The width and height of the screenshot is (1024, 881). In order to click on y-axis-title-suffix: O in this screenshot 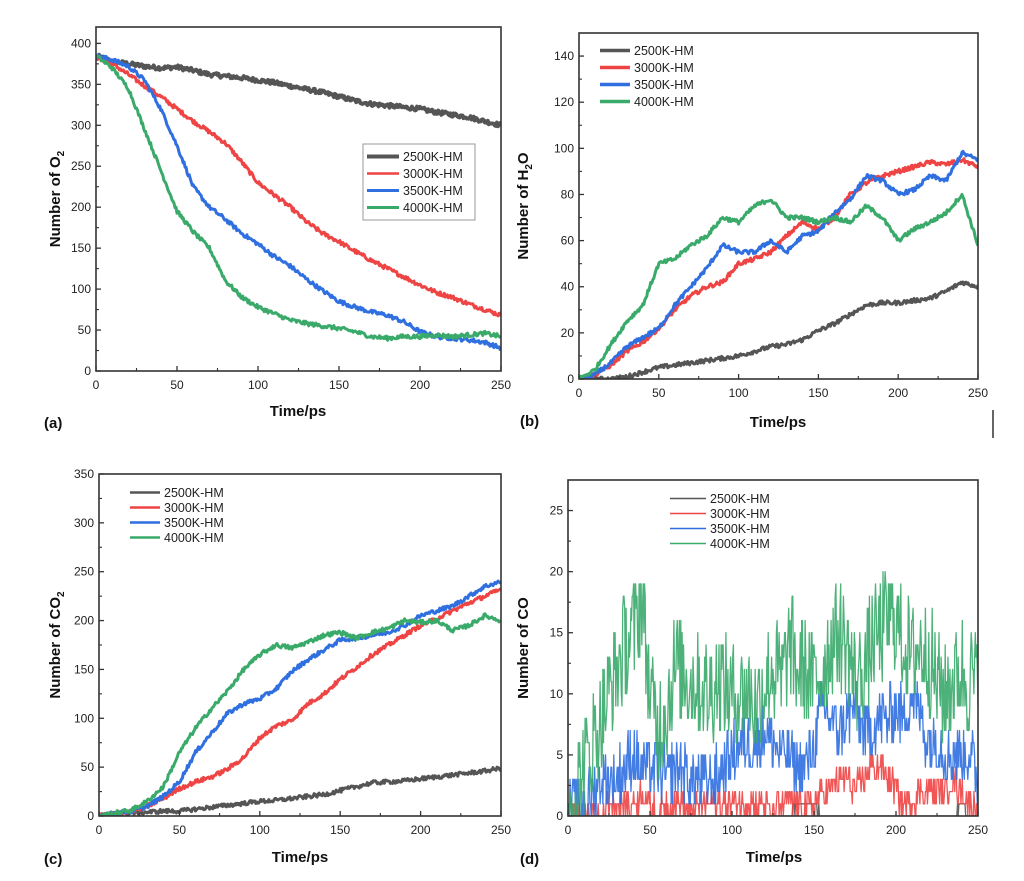, I will do `click(523, 158)`.